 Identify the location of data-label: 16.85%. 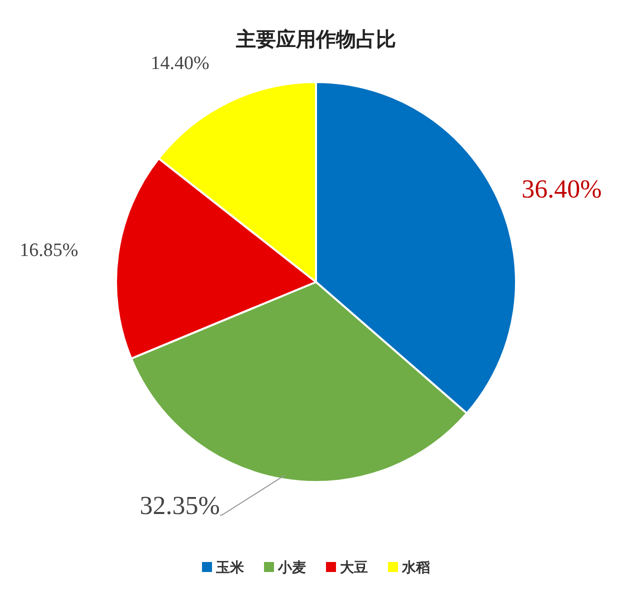
(49, 250).